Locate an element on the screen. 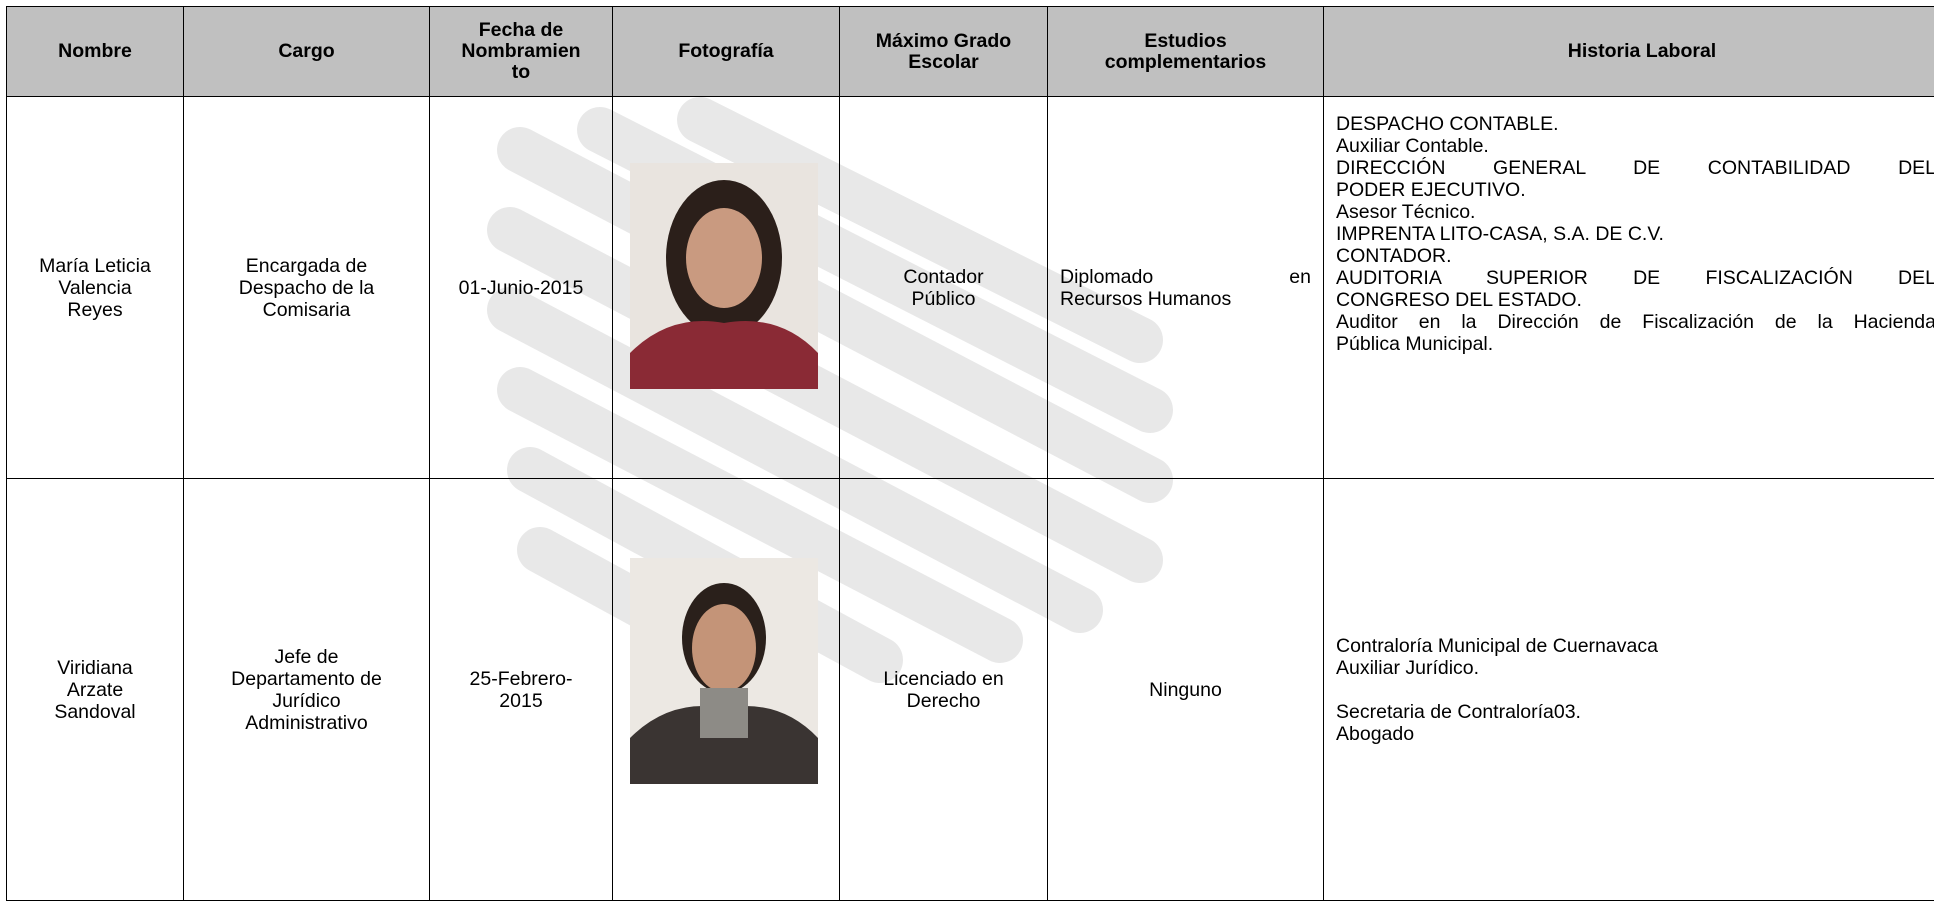 The height and width of the screenshot is (901, 1934). text-line: Ninguno is located at coordinates (1185, 689).